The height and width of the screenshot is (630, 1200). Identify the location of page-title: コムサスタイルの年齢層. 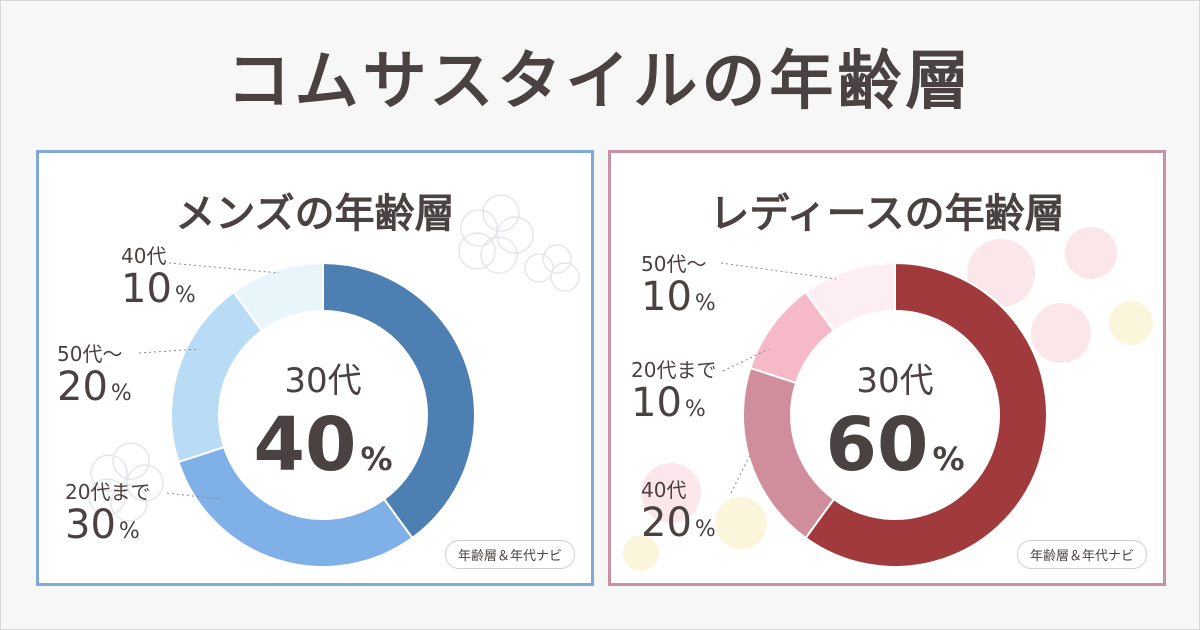
(600, 82).